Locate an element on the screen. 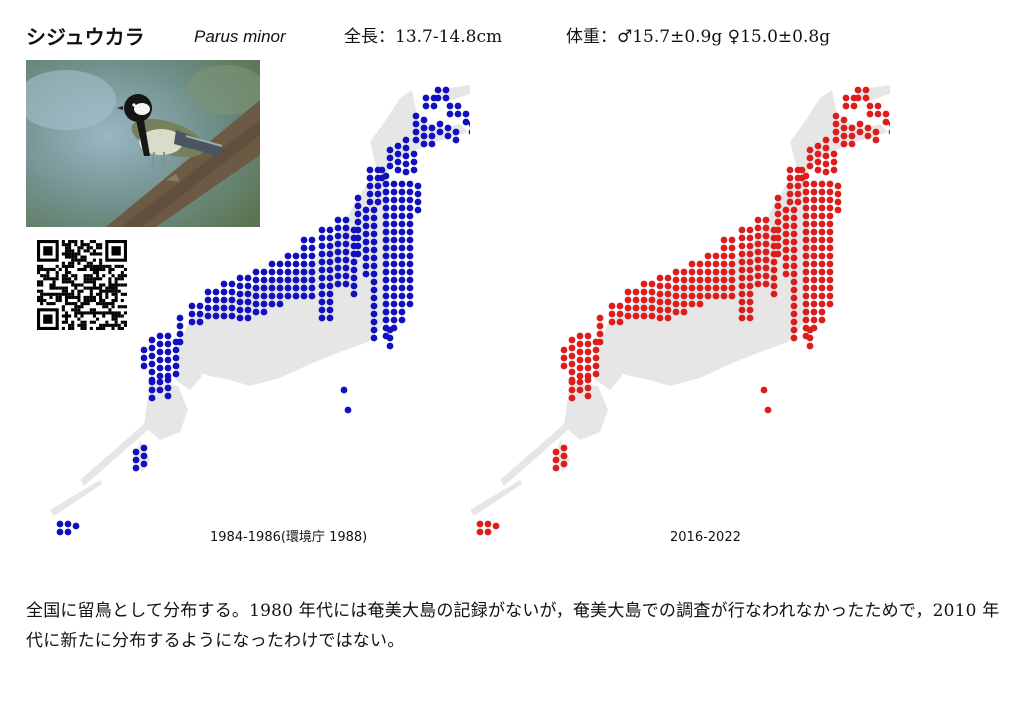 The height and width of the screenshot is (727, 1024). qr-code is located at coordinates (82, 285).